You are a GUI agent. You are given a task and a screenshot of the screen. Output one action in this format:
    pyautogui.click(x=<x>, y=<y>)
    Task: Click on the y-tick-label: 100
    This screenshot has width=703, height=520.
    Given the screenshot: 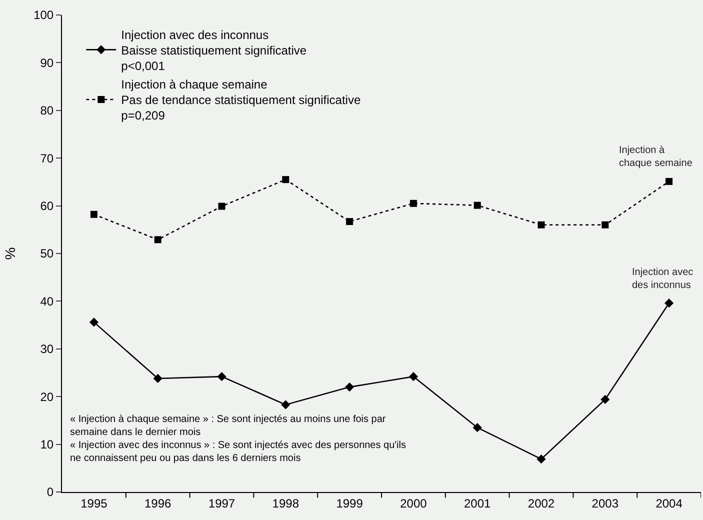 What is the action you would take?
    pyautogui.click(x=44, y=15)
    